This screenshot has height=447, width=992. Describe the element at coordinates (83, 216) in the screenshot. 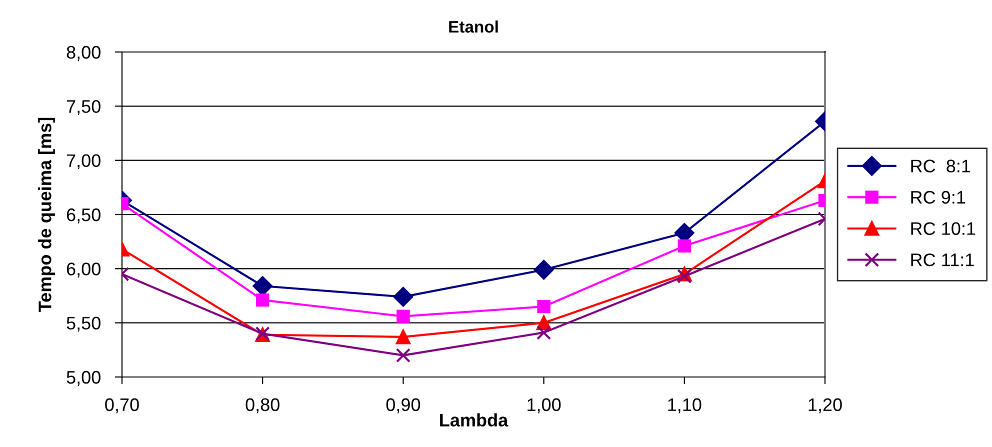

I see `y-tick-label: 6,50` at that location.